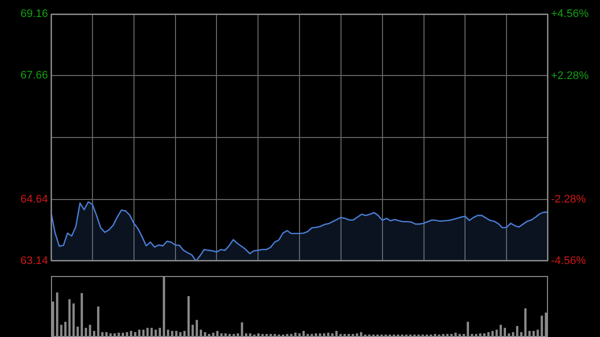  I want to click on y2-tick-label: +4.56%, so click(570, 14).